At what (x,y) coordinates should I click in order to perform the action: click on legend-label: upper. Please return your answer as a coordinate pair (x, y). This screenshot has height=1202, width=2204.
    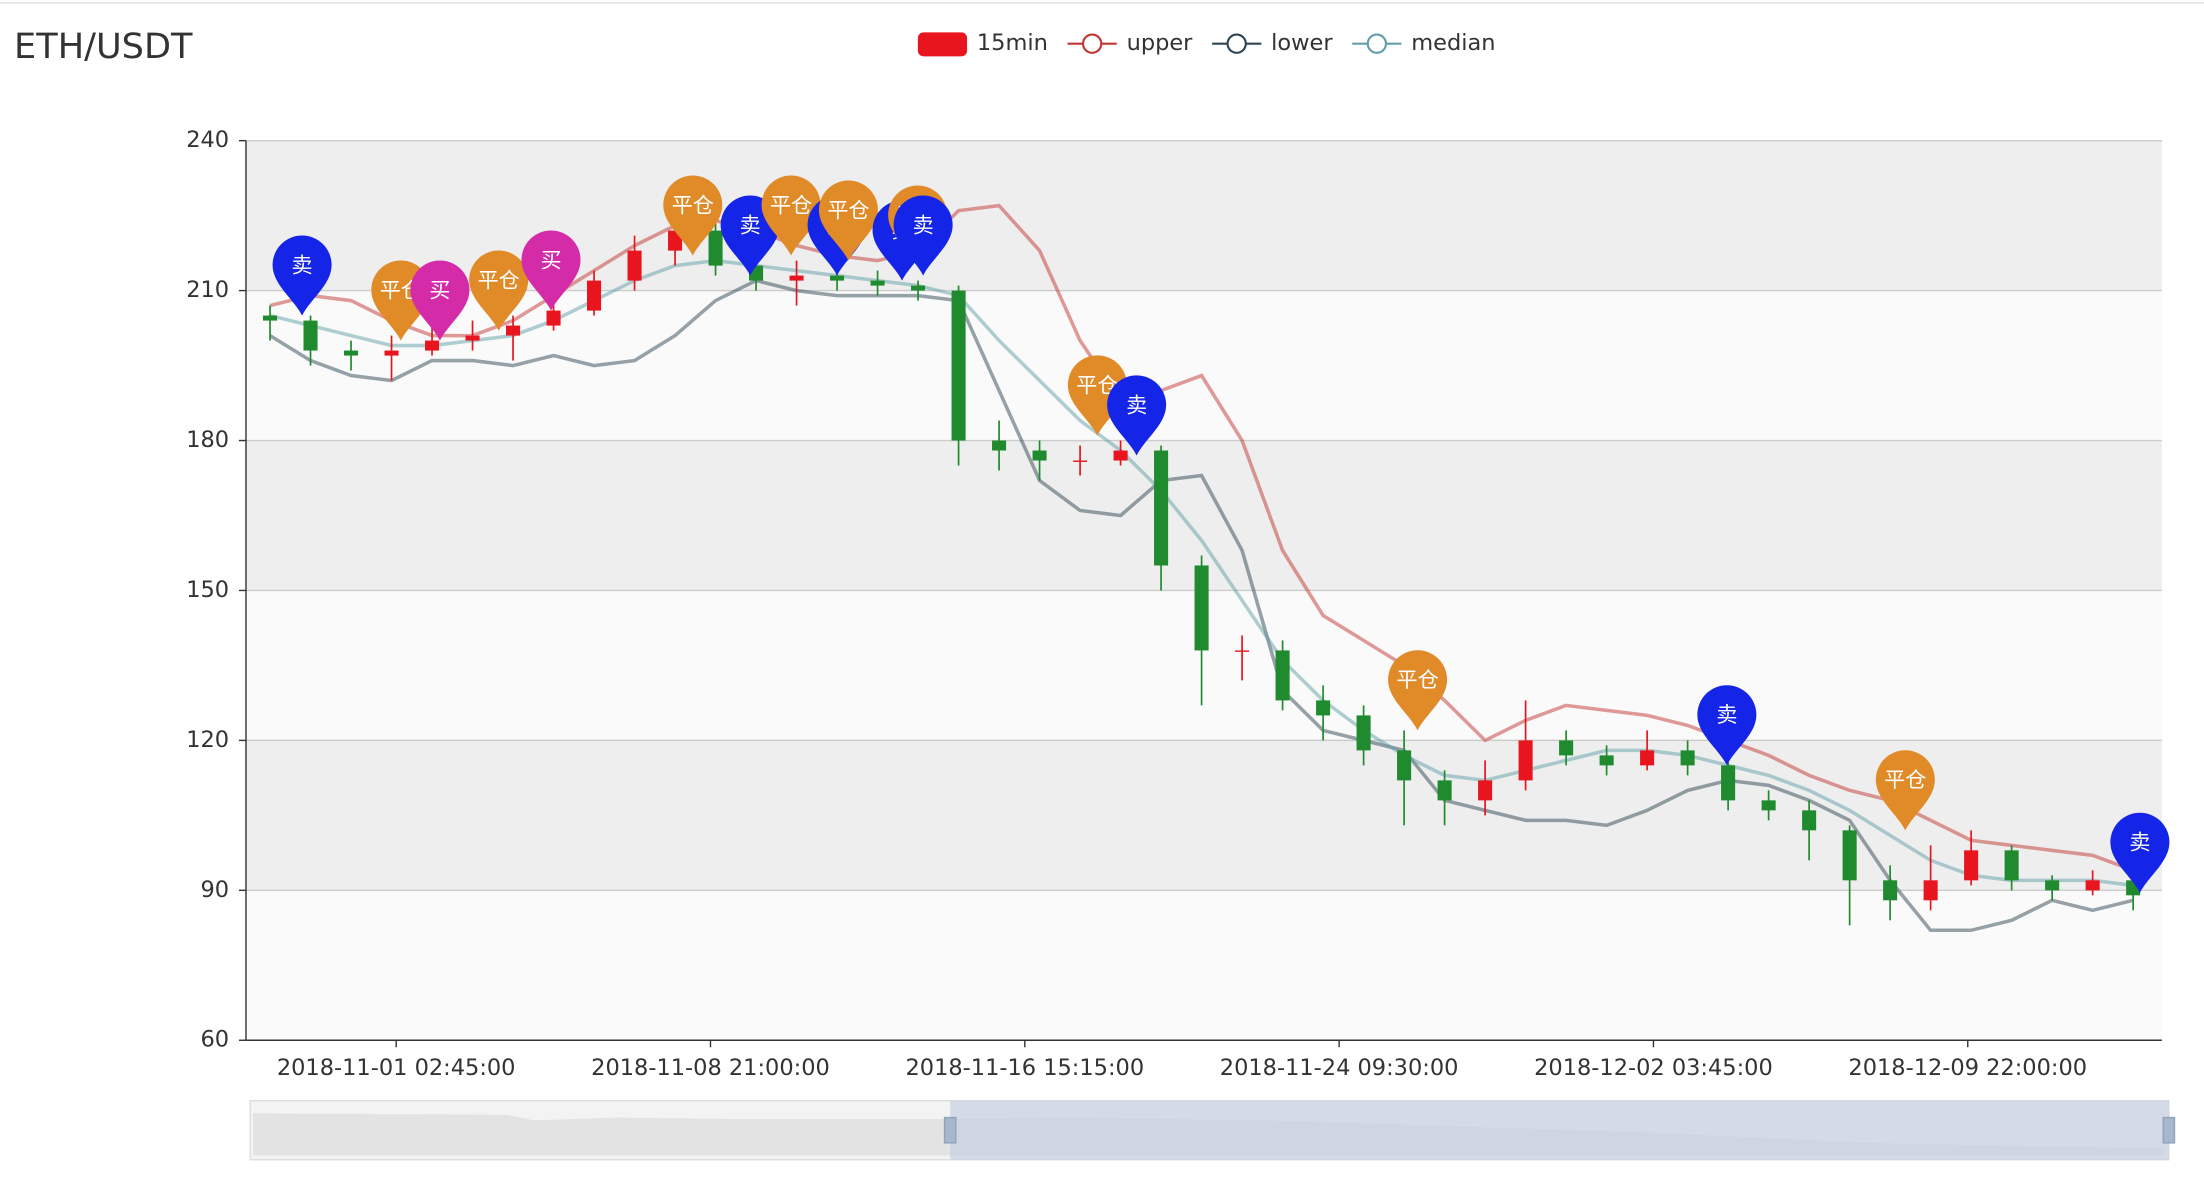
    Looking at the image, I should click on (1160, 43).